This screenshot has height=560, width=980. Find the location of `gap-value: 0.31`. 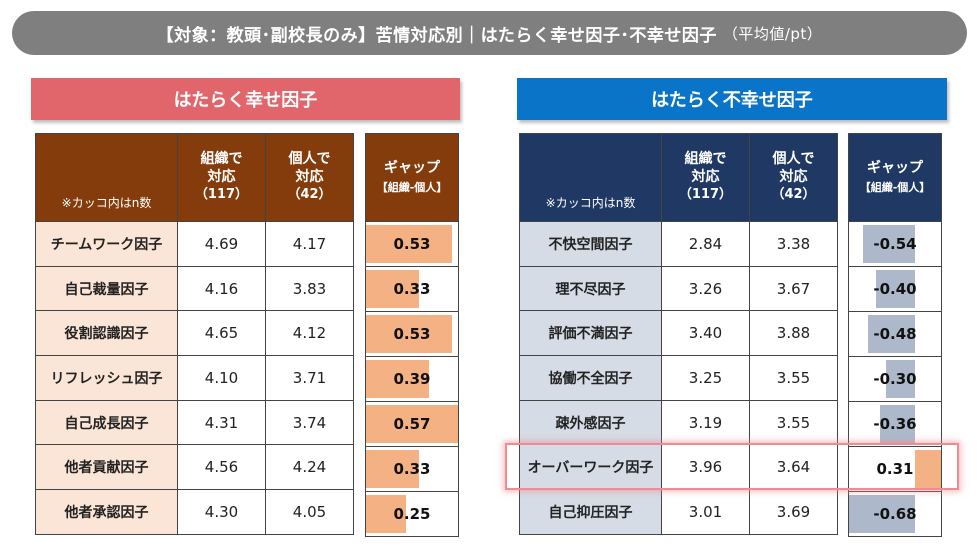

gap-value: 0.31 is located at coordinates (895, 469).